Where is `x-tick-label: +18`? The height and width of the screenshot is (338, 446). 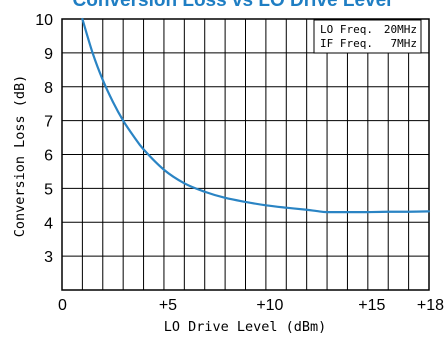 x-tick-label: +18 is located at coordinates (430, 305).